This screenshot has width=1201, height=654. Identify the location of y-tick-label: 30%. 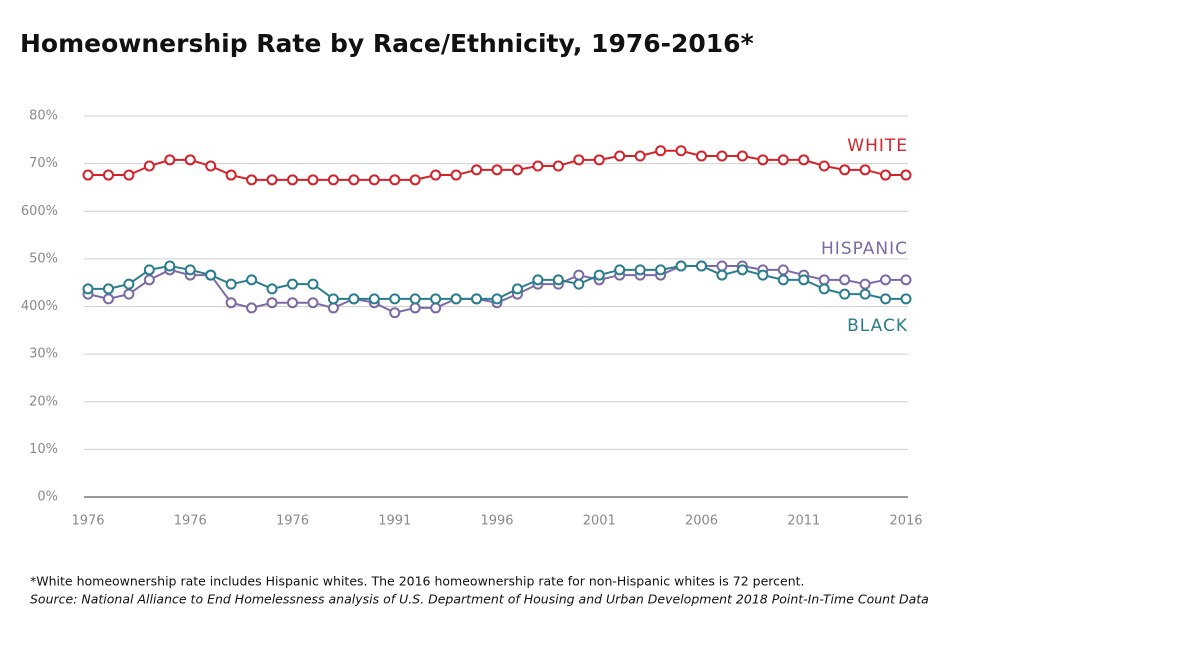
(43, 354).